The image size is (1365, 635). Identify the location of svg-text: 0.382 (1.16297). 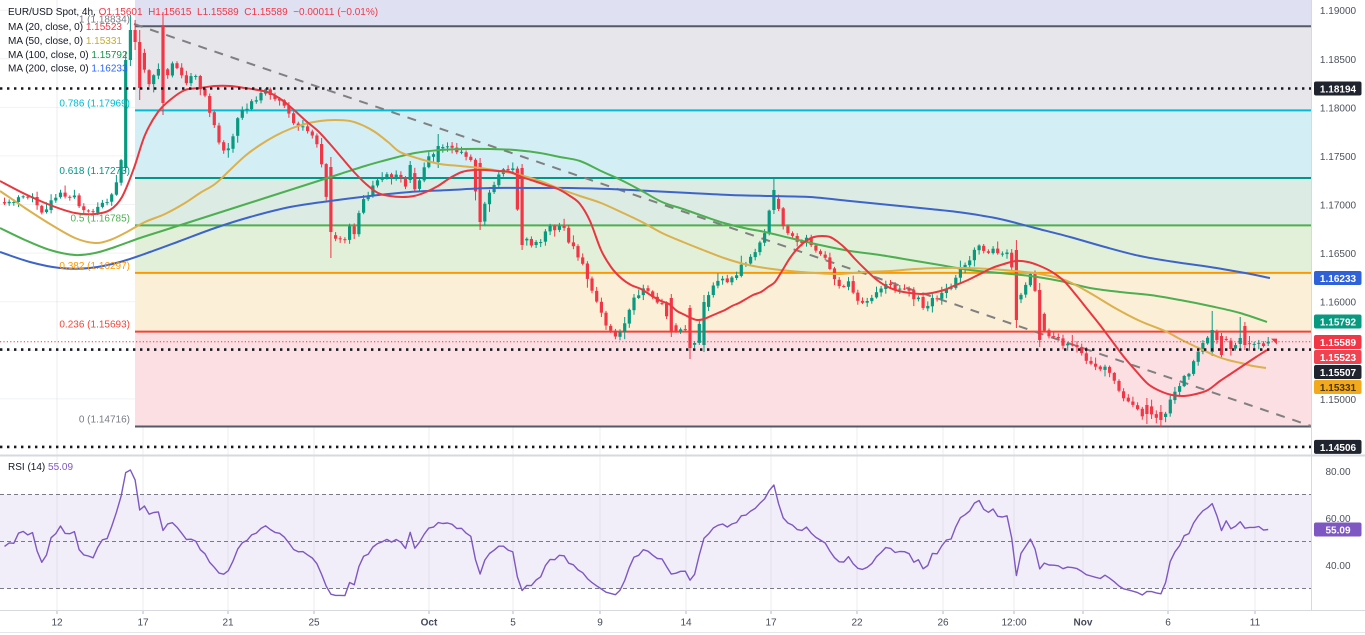
(94, 266).